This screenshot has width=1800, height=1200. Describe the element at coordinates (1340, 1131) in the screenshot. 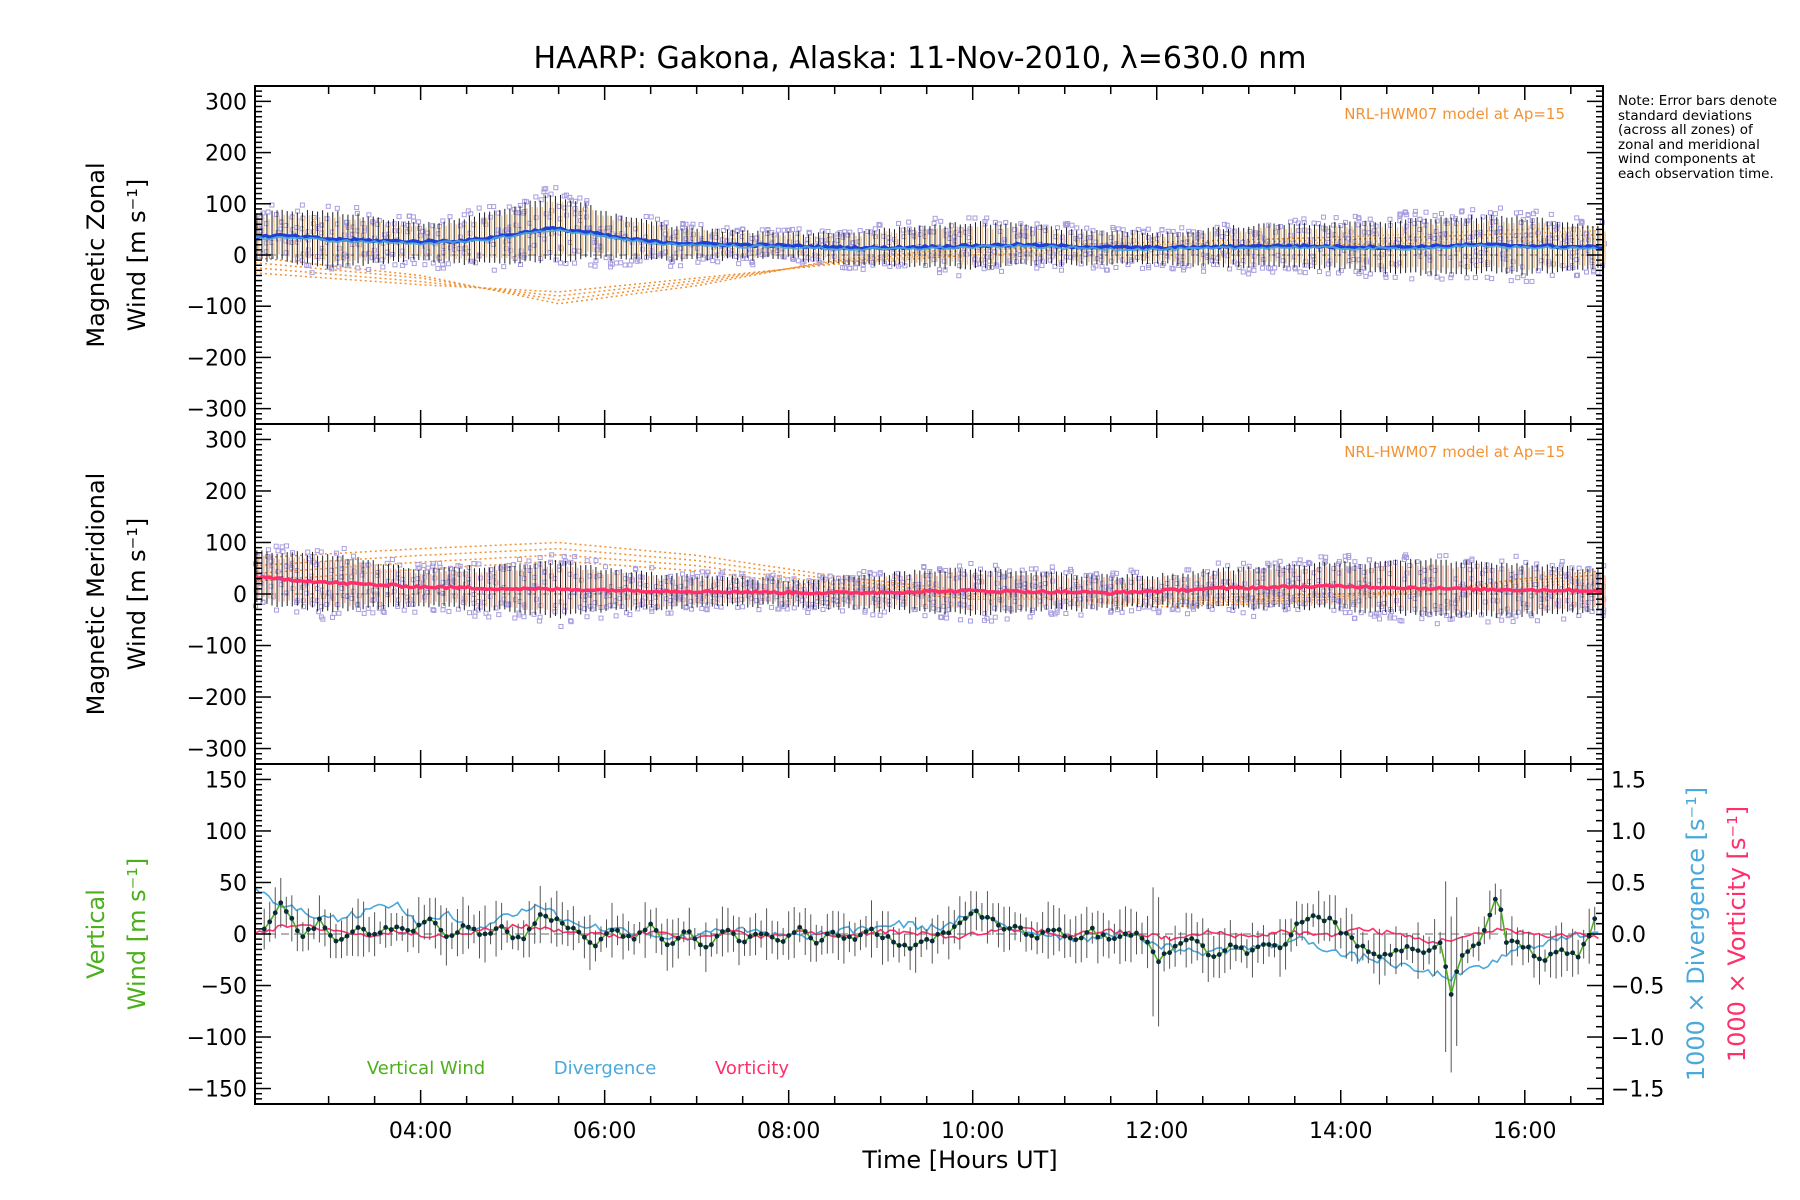

I see `x-tick-label: 14:00` at that location.